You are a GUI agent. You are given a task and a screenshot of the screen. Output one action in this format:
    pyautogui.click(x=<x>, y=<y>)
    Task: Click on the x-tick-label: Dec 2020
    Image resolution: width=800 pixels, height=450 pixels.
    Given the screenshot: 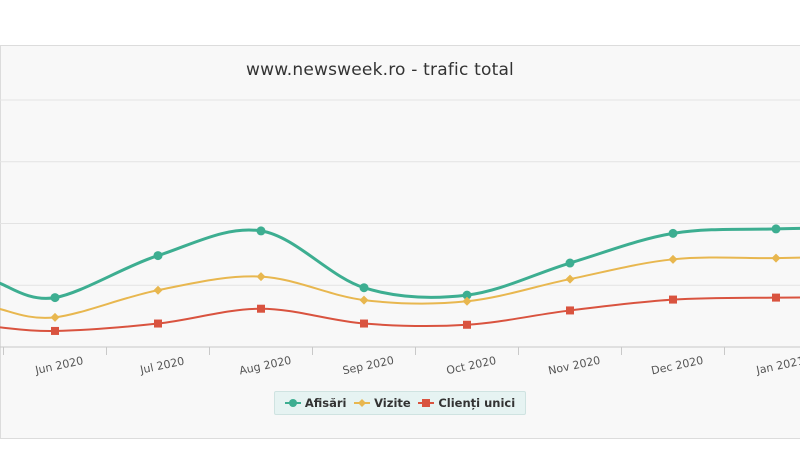 What is the action you would take?
    pyautogui.click(x=677, y=366)
    